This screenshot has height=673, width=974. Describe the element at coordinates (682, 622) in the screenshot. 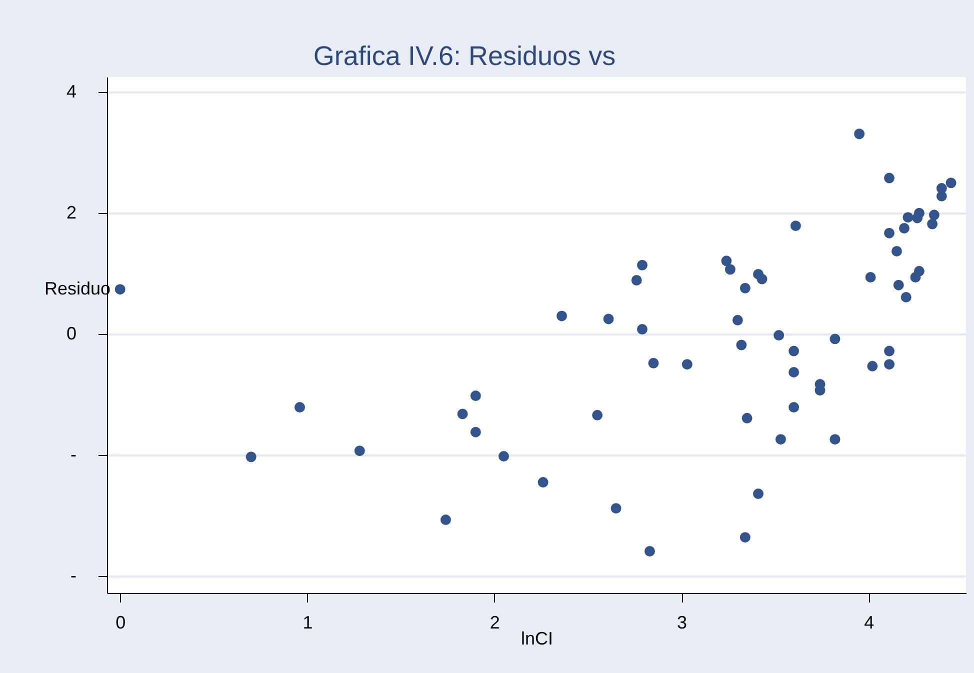

I see `x-tick-label: 3` at that location.